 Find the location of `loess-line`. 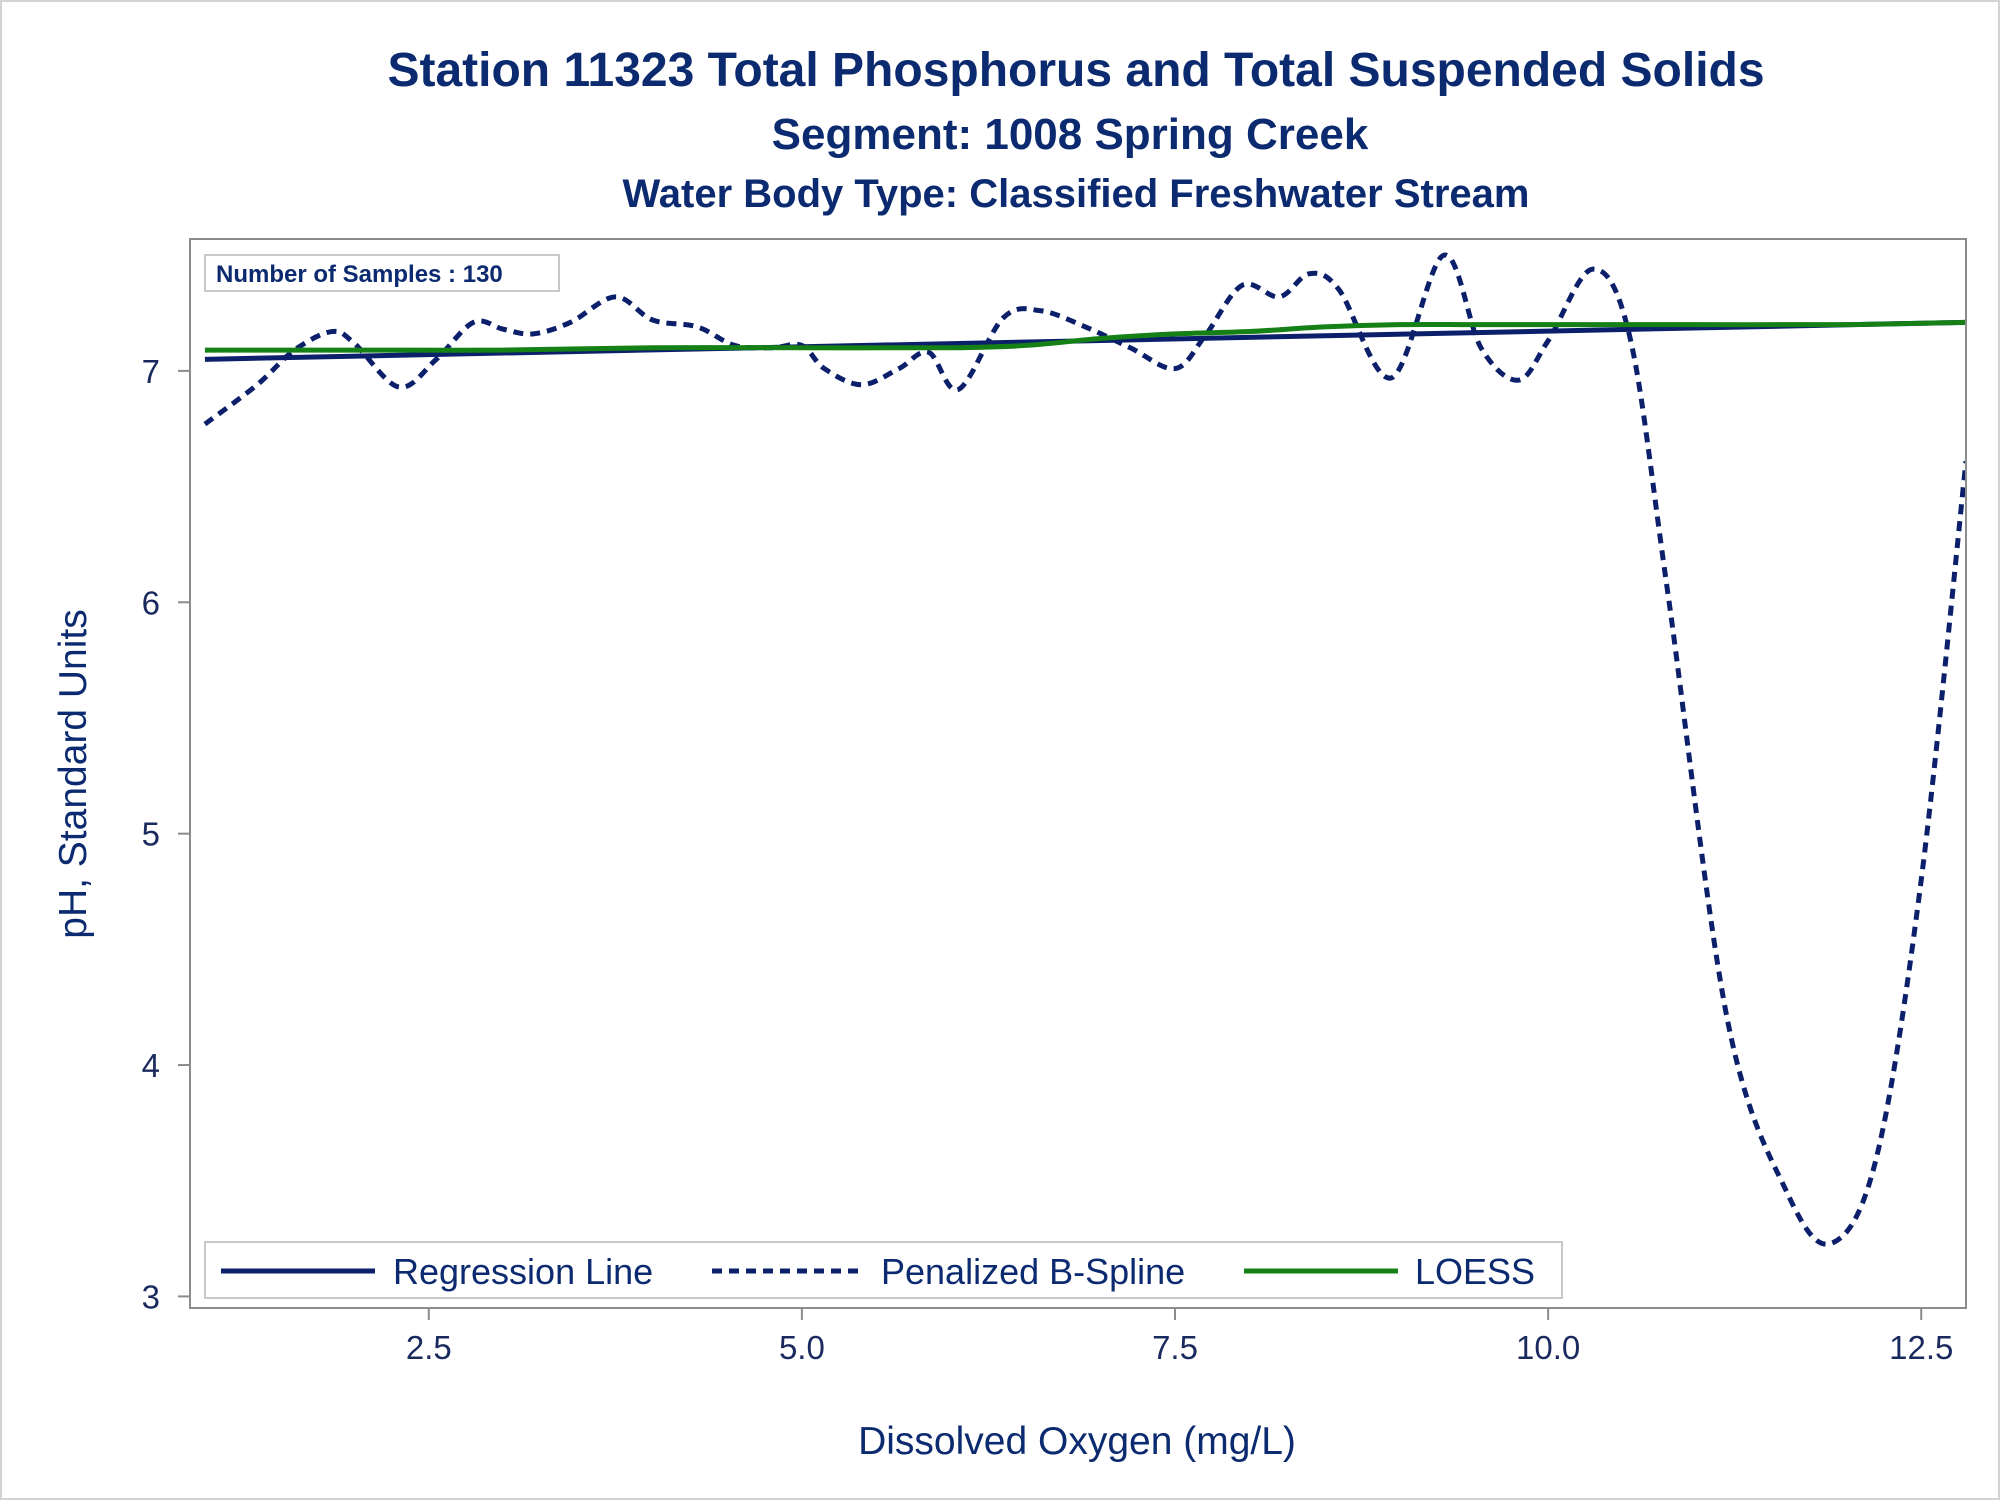

loess-line is located at coordinates (1084, 336).